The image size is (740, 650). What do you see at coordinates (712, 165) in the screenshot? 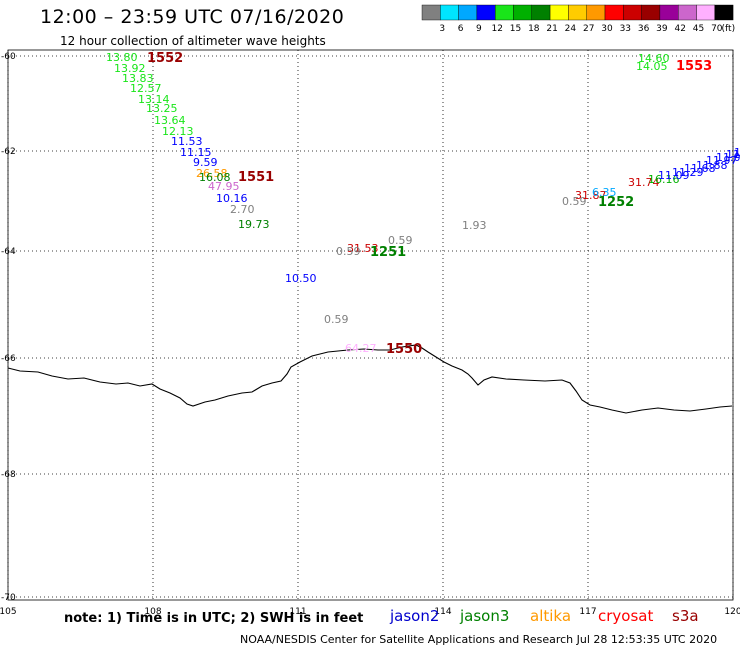
I see `wave-height-value: 11.88` at bounding box center [712, 165].